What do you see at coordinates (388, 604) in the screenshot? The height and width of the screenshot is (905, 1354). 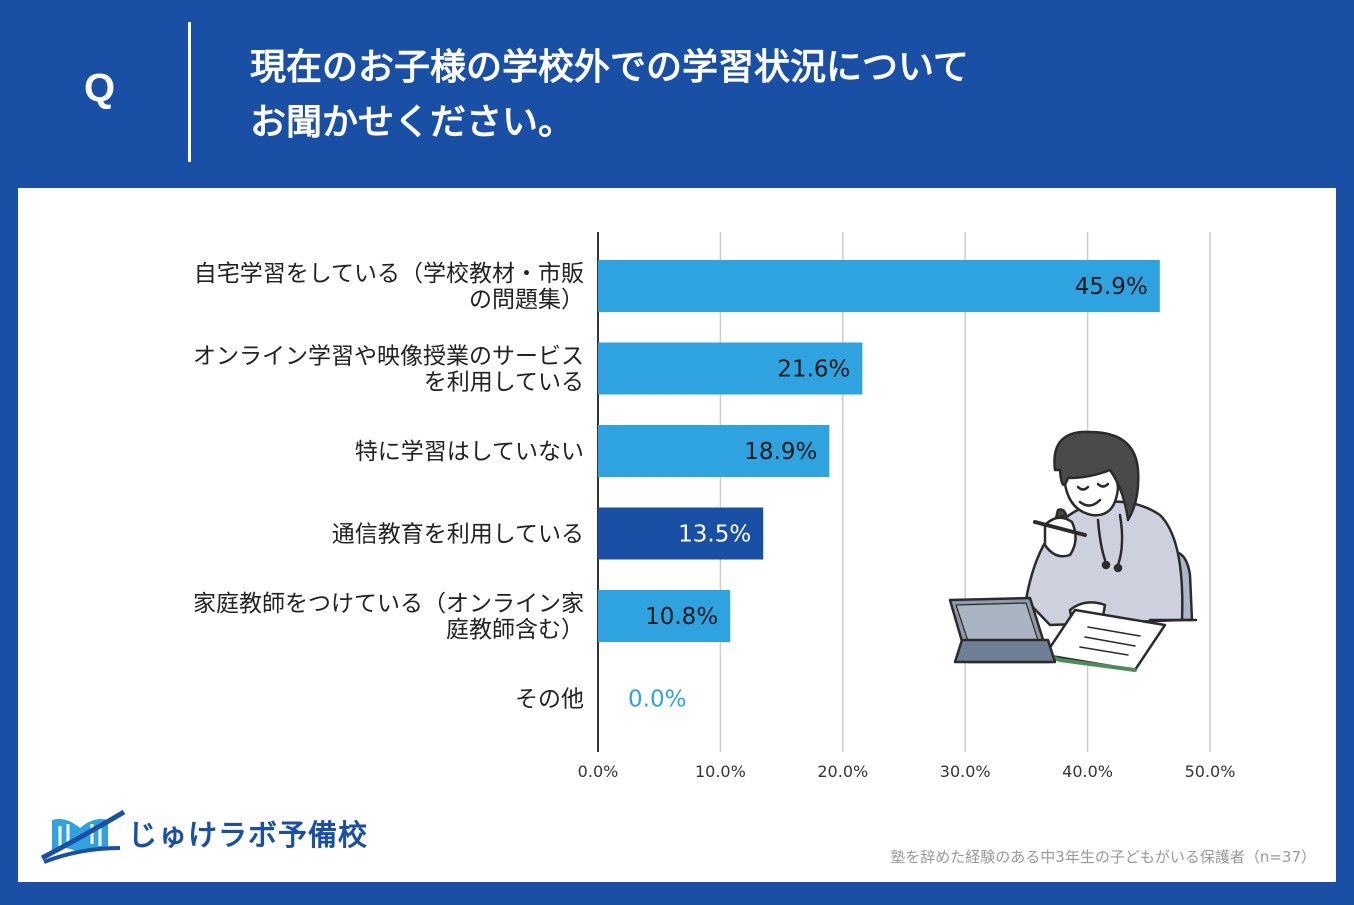 I see `category-label: 家庭教師をつけている（オンライン家` at bounding box center [388, 604].